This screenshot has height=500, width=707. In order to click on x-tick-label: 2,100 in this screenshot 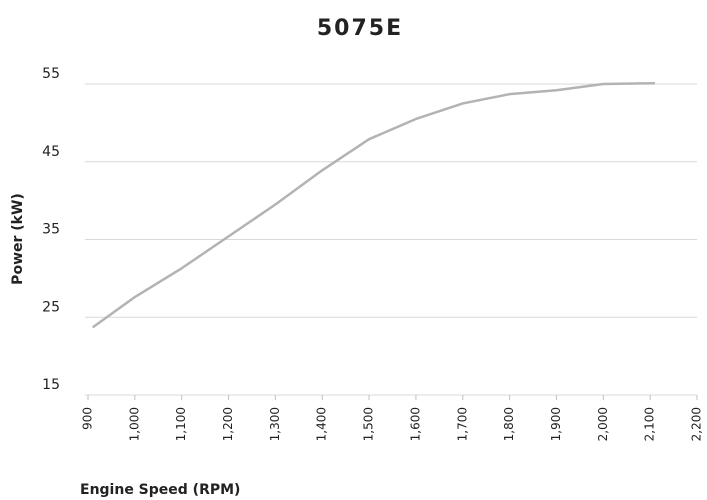, I will do `click(650, 424)`.